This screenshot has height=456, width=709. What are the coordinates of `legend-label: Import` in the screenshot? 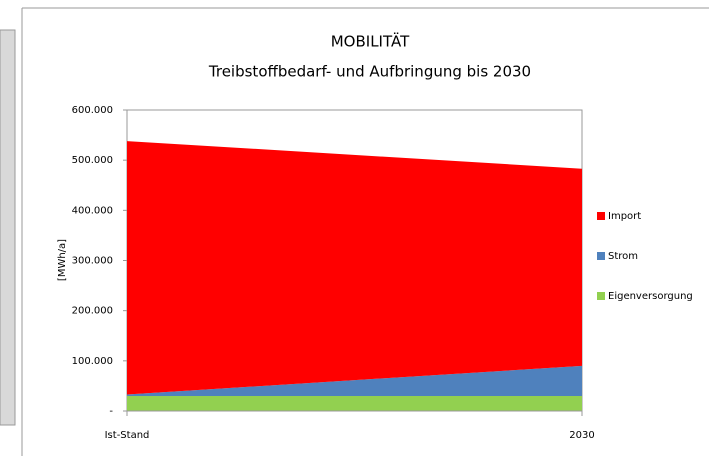 It's located at (624, 216).